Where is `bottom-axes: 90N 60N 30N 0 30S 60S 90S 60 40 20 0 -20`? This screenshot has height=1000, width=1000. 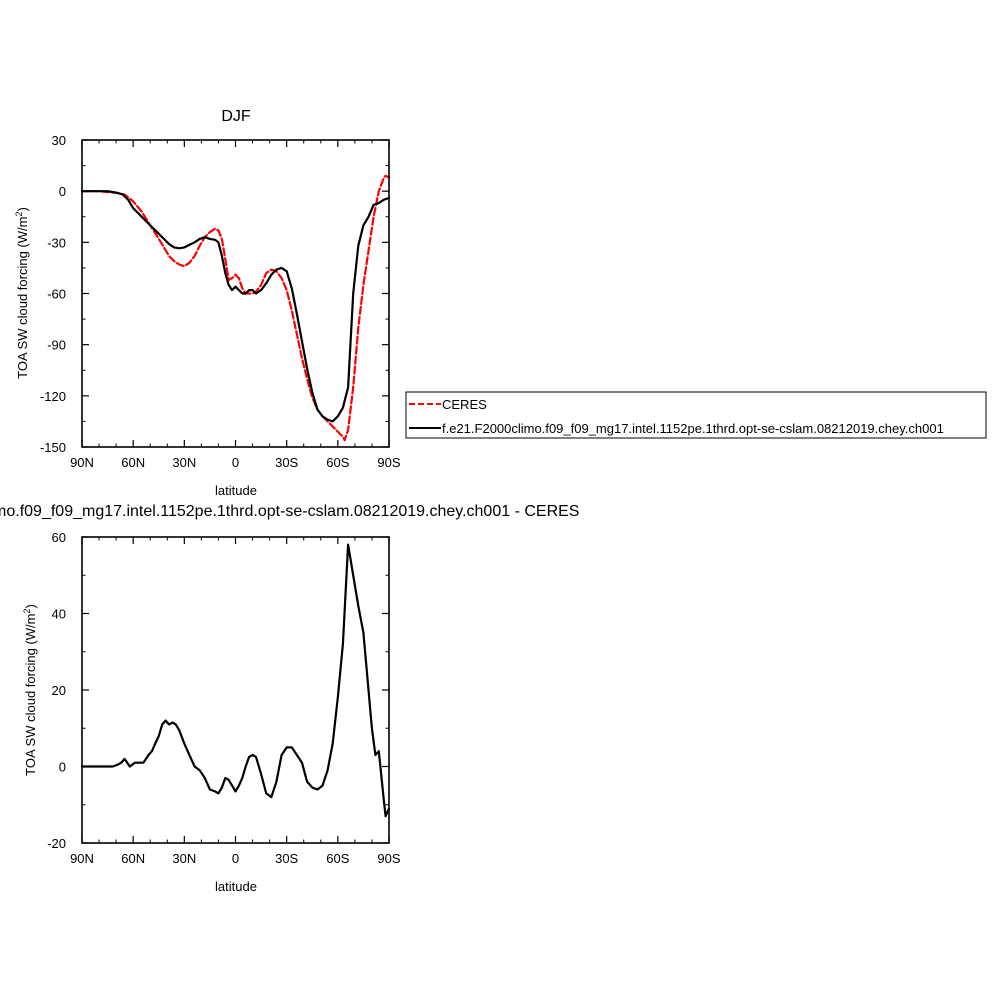 bottom-axes: 90N 60N 30N 0 30S 60S 90S 60 40 20 0 -20 is located at coordinates (224, 698).